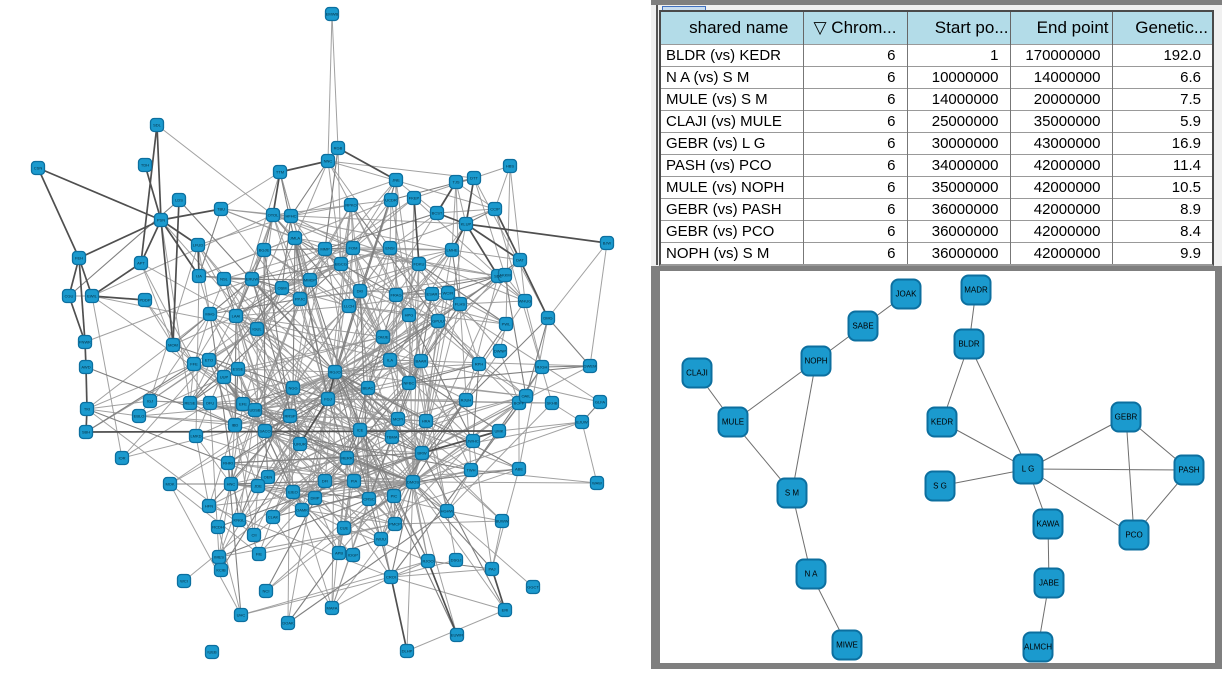  I want to click on svg-text: HRA, so click(426, 421).